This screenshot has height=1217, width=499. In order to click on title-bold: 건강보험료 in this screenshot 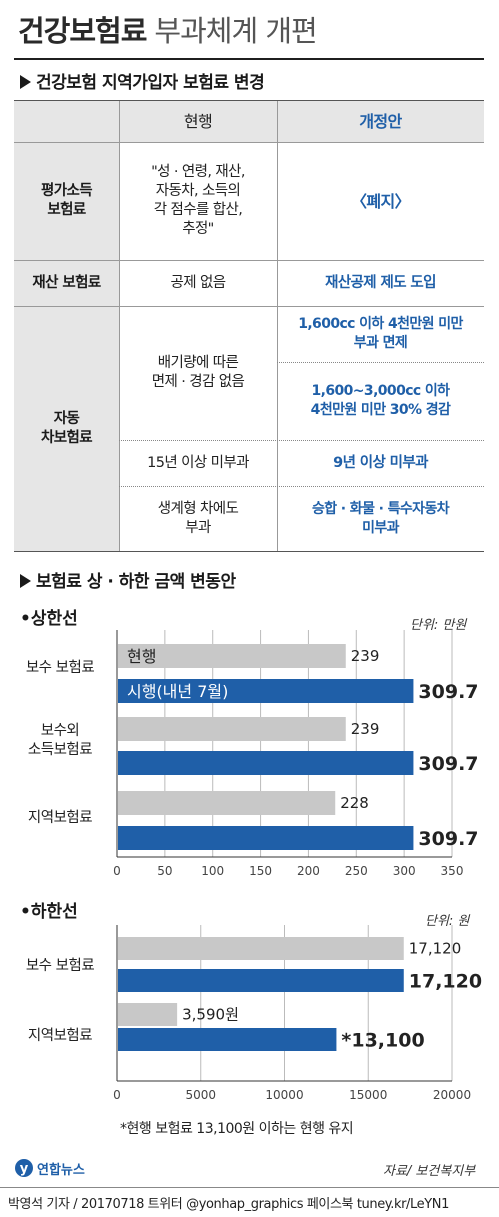, I will do `click(82, 31)`.